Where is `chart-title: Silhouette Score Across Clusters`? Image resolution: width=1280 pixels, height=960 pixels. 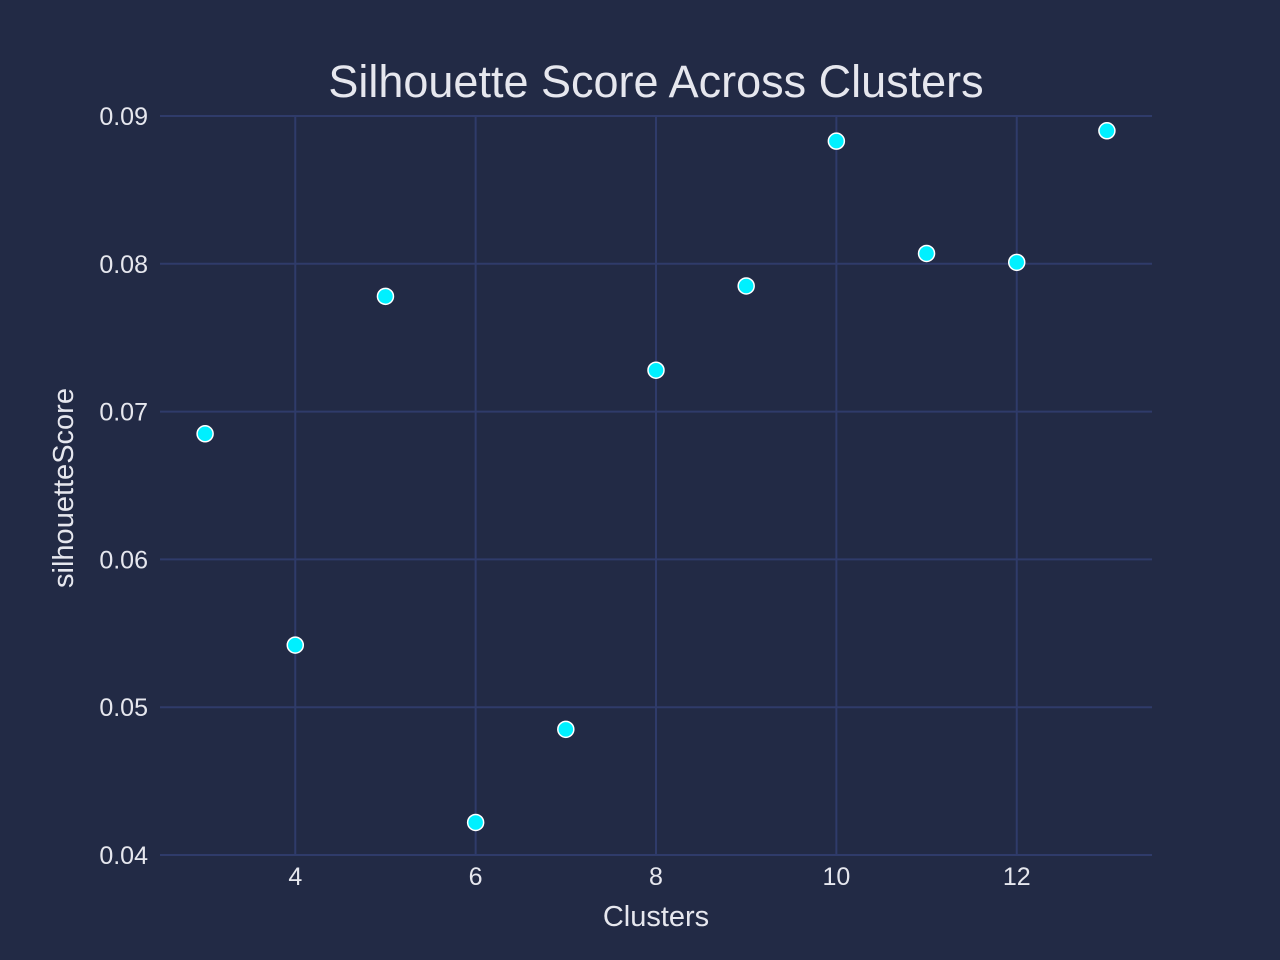 chart-title: Silhouette Score Across Clusters is located at coordinates (655, 81).